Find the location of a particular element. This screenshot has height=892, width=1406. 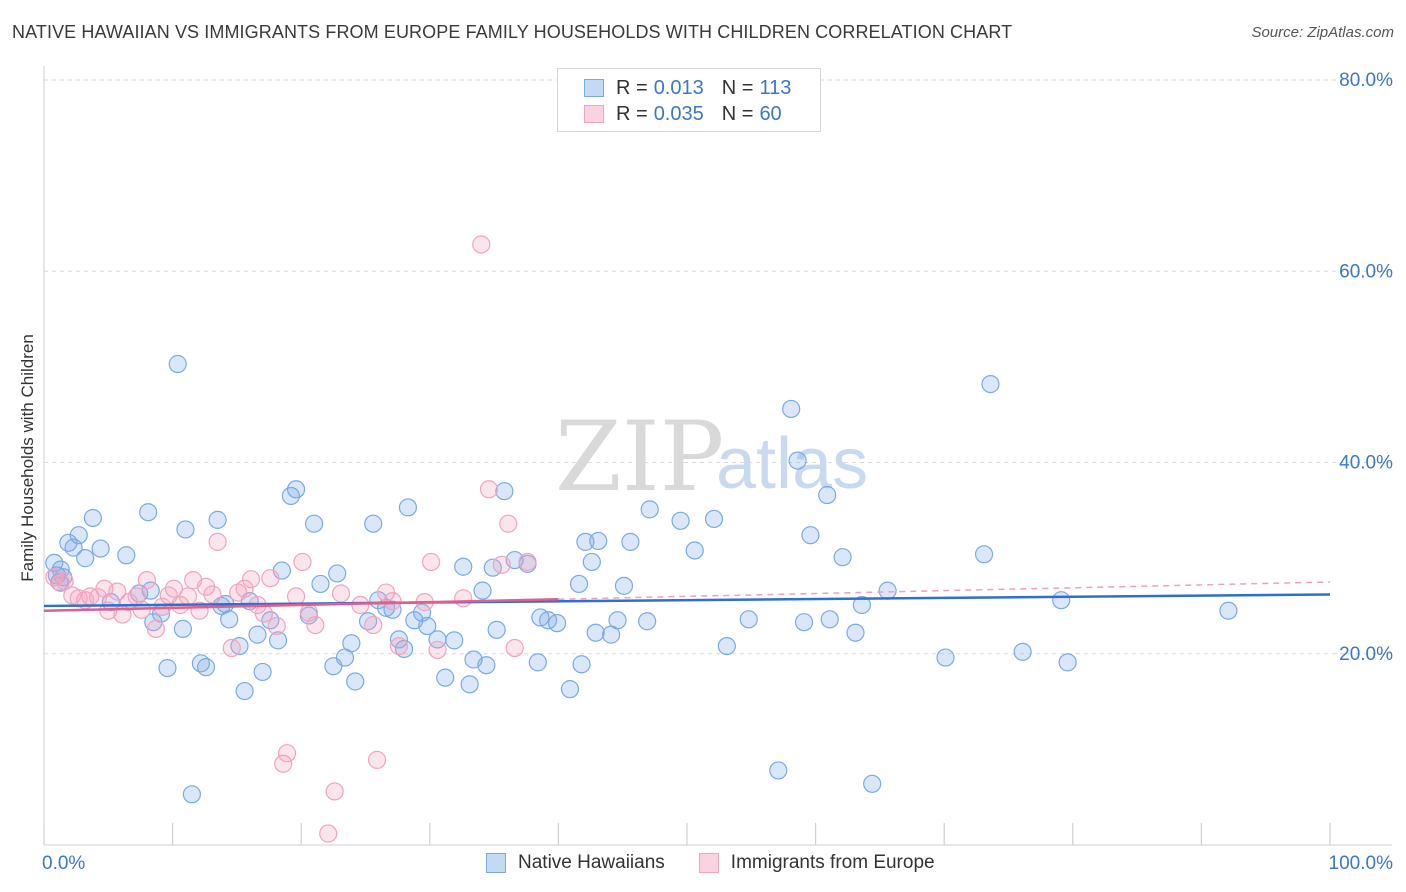

series-legend-native-hawaiians: Native Hawaiians is located at coordinates (575, 863).